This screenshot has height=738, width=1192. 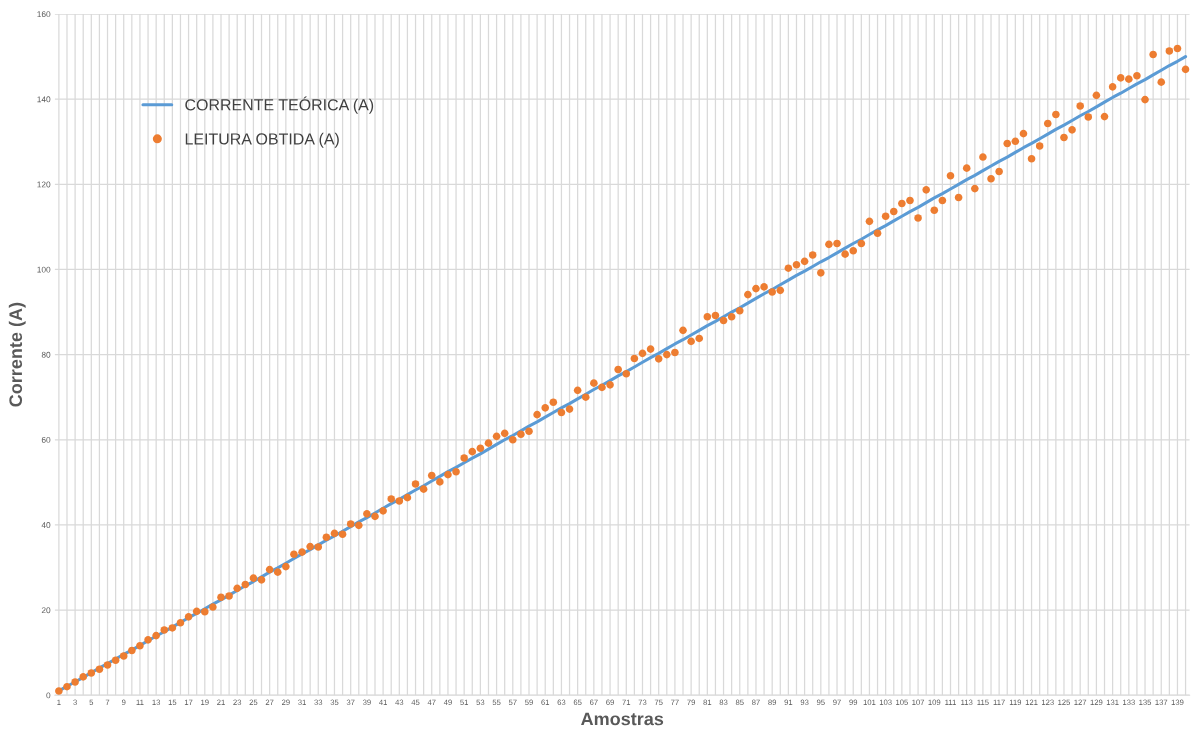 What do you see at coordinates (46, 354) in the screenshot?
I see `y-tick-label: 80` at bounding box center [46, 354].